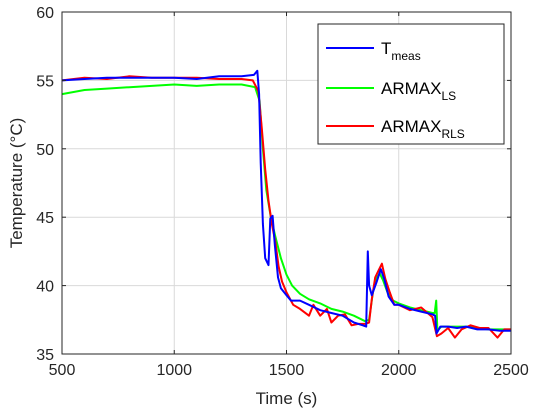  Describe the element at coordinates (399, 370) in the screenshot. I see `x-tick-label: 2000` at that location.